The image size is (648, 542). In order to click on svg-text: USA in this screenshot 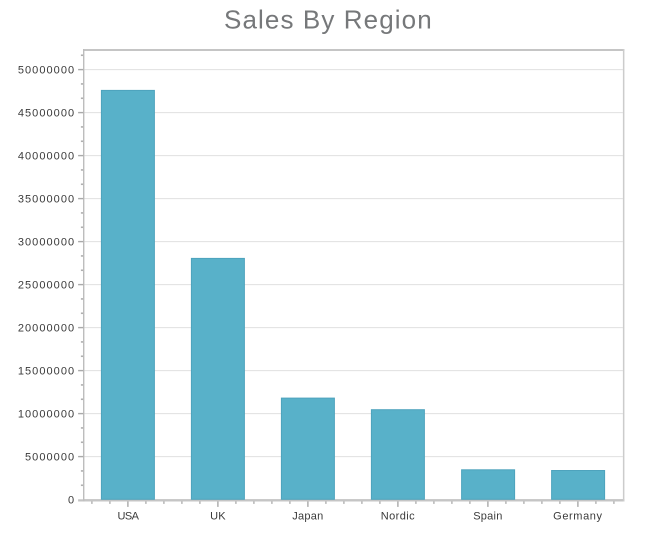, I will do `click(128, 517)`.